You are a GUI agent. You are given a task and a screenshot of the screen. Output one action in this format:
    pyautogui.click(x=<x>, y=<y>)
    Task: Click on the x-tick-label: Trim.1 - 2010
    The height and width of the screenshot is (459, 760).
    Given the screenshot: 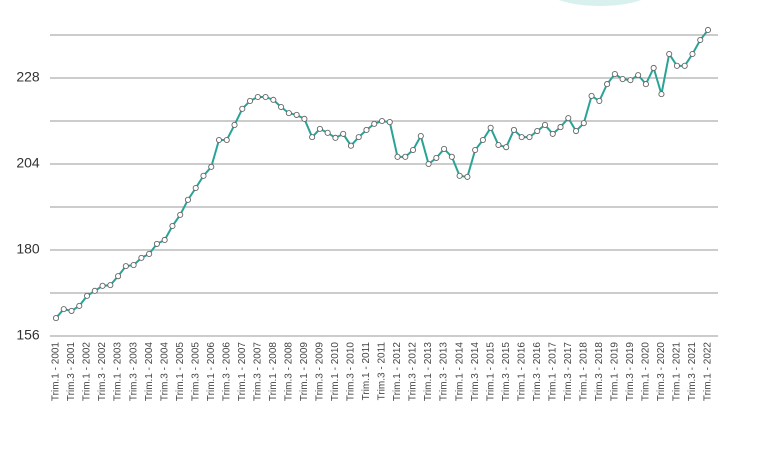 What is the action you would take?
    pyautogui.click(x=335, y=372)
    